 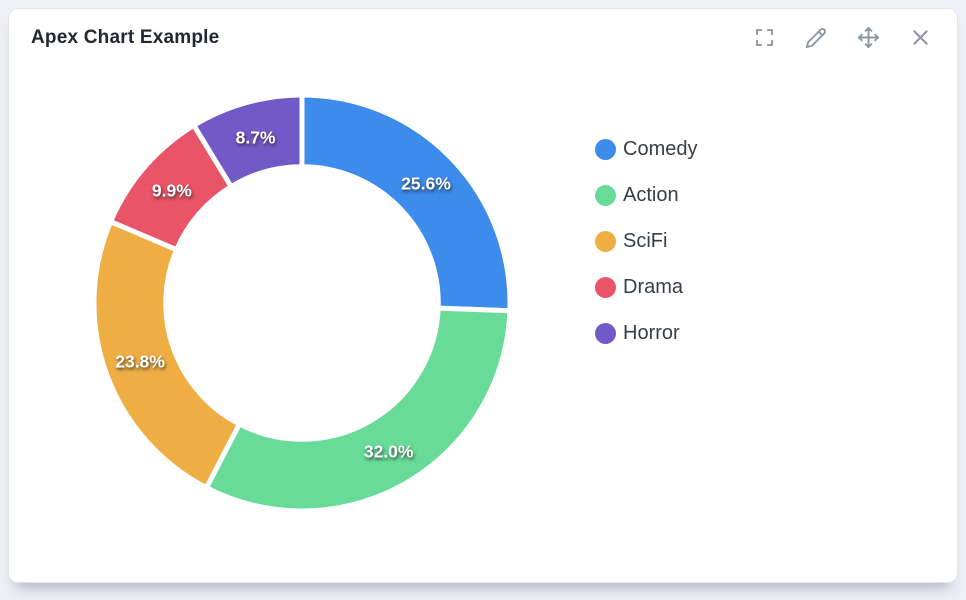 I want to click on legend-item-horror: Horror, so click(x=646, y=333).